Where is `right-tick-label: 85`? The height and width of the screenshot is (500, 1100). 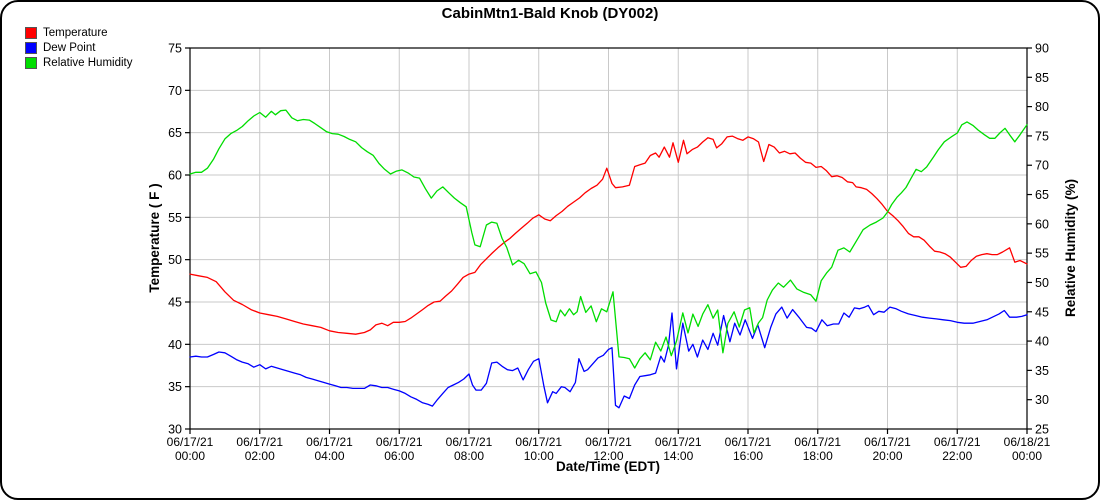 right-tick-label: 85 is located at coordinates (1042, 78).